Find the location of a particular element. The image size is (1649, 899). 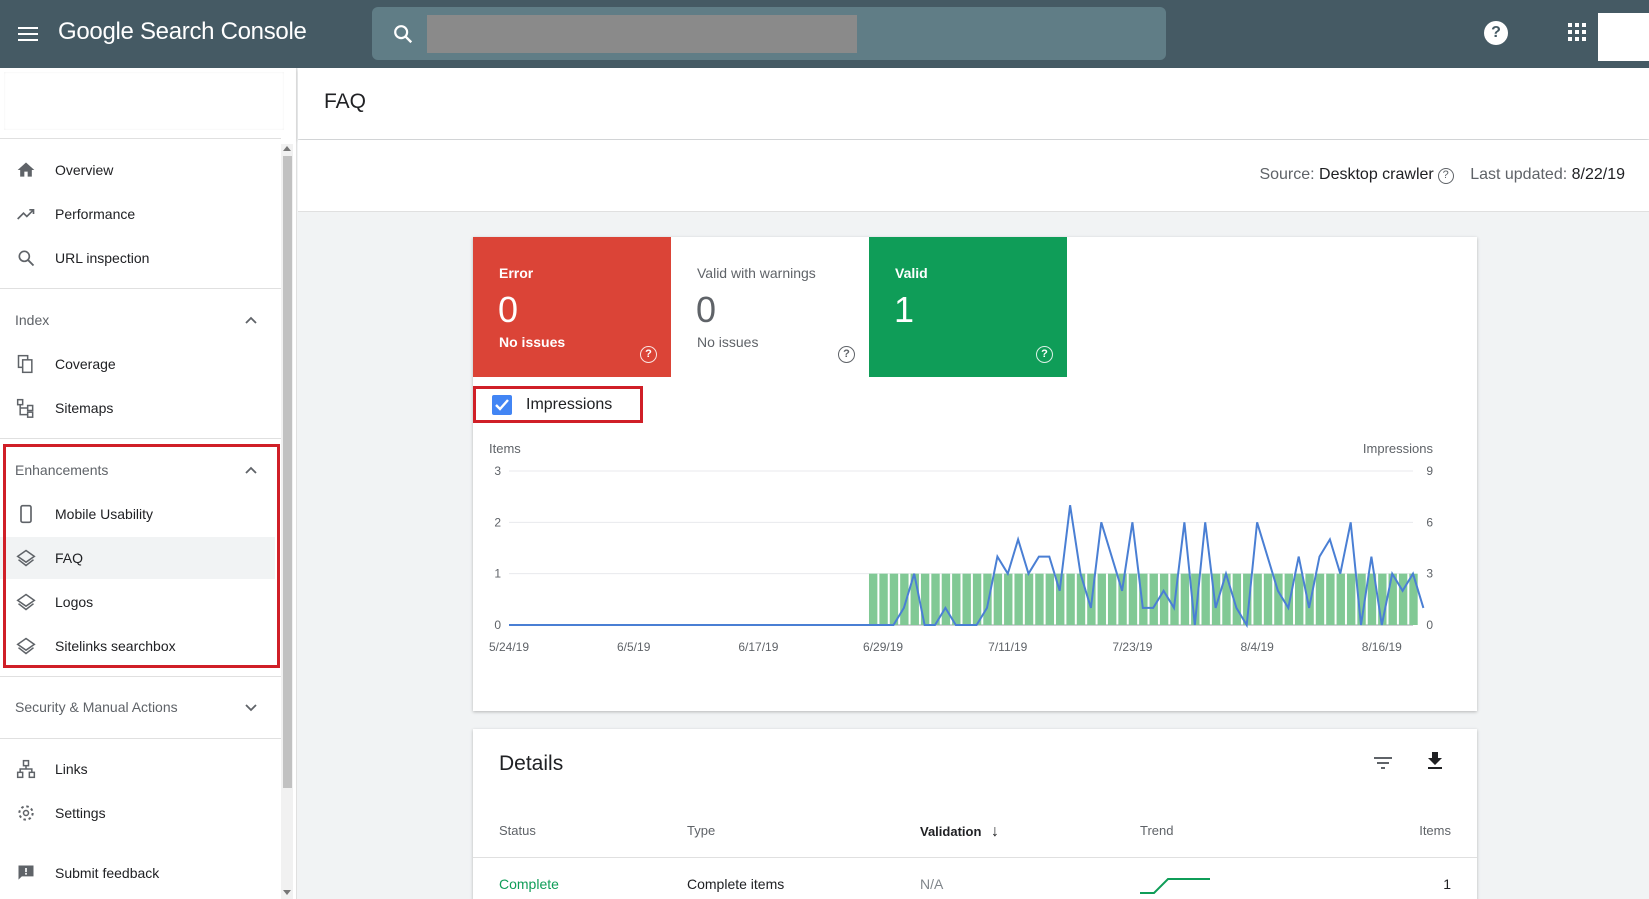

chevron-up-icon is located at coordinates (251, 470).